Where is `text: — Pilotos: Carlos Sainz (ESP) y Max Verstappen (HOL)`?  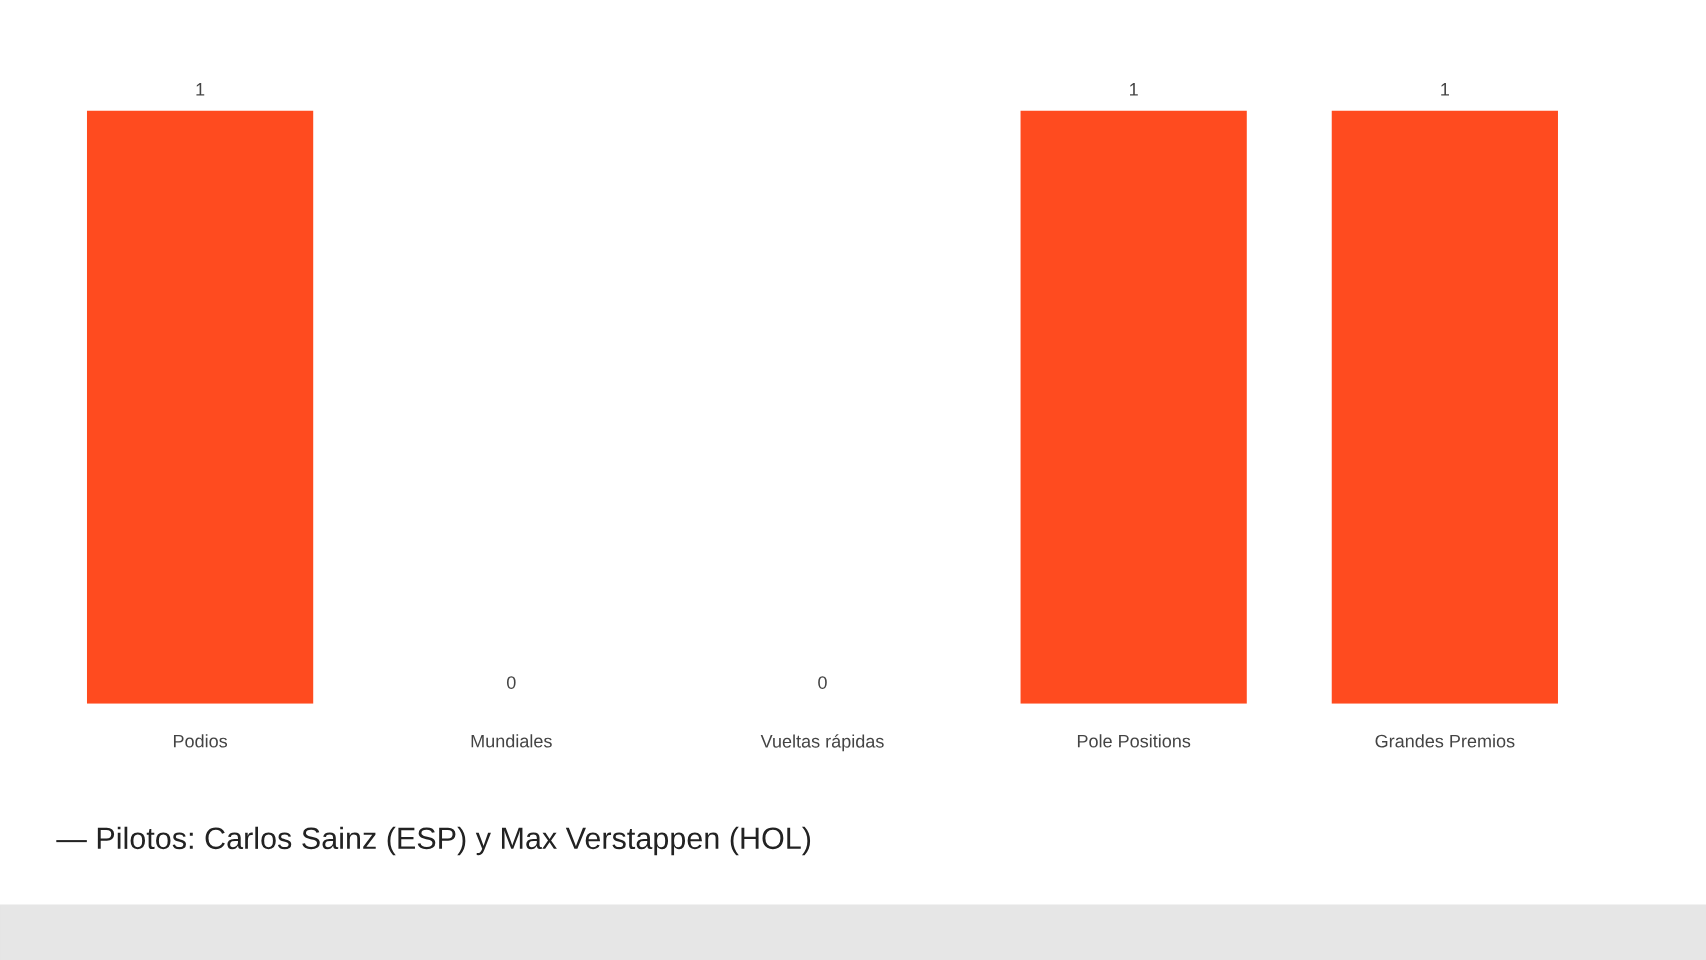 text: — Pilotos: Carlos Sainz (ESP) y Max Verstappen (HOL) is located at coordinates (433, 841).